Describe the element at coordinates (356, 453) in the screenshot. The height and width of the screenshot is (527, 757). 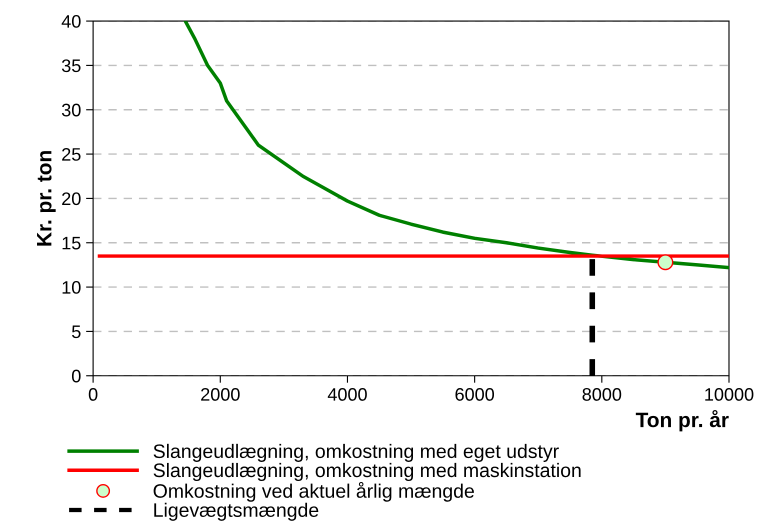
I see `legend-label: Slangeudlægning, omkostning med eget udstyr` at that location.